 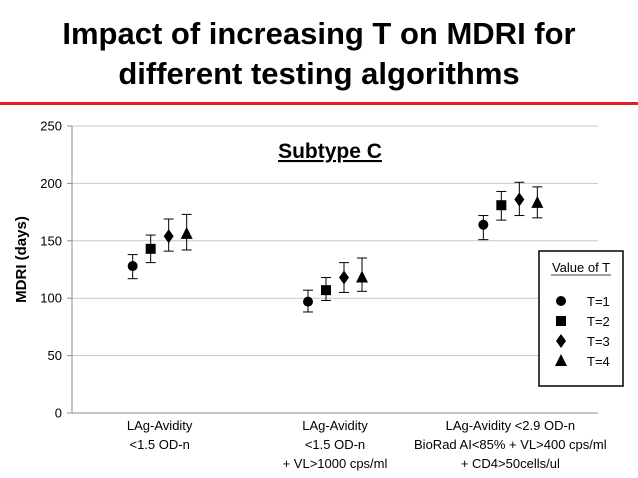 I want to click on legend-box, so click(x=581, y=318).